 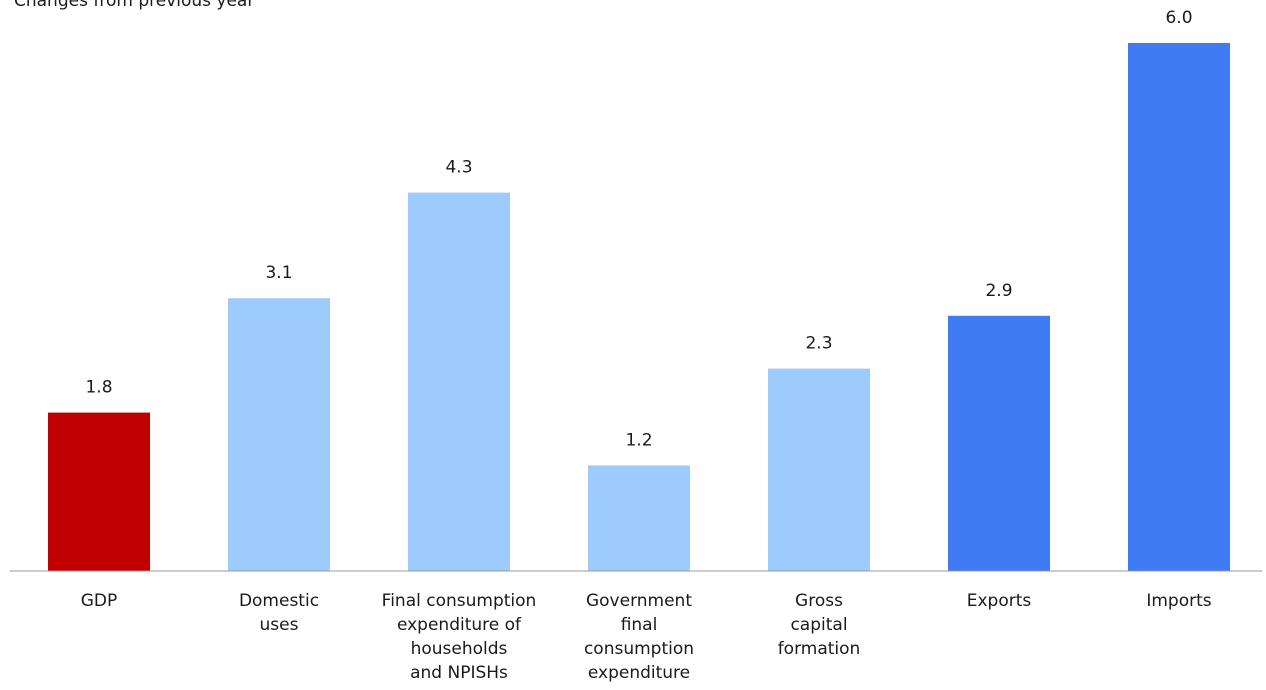 I want to click on chart-title: Changes from previous year, so click(x=134, y=5).